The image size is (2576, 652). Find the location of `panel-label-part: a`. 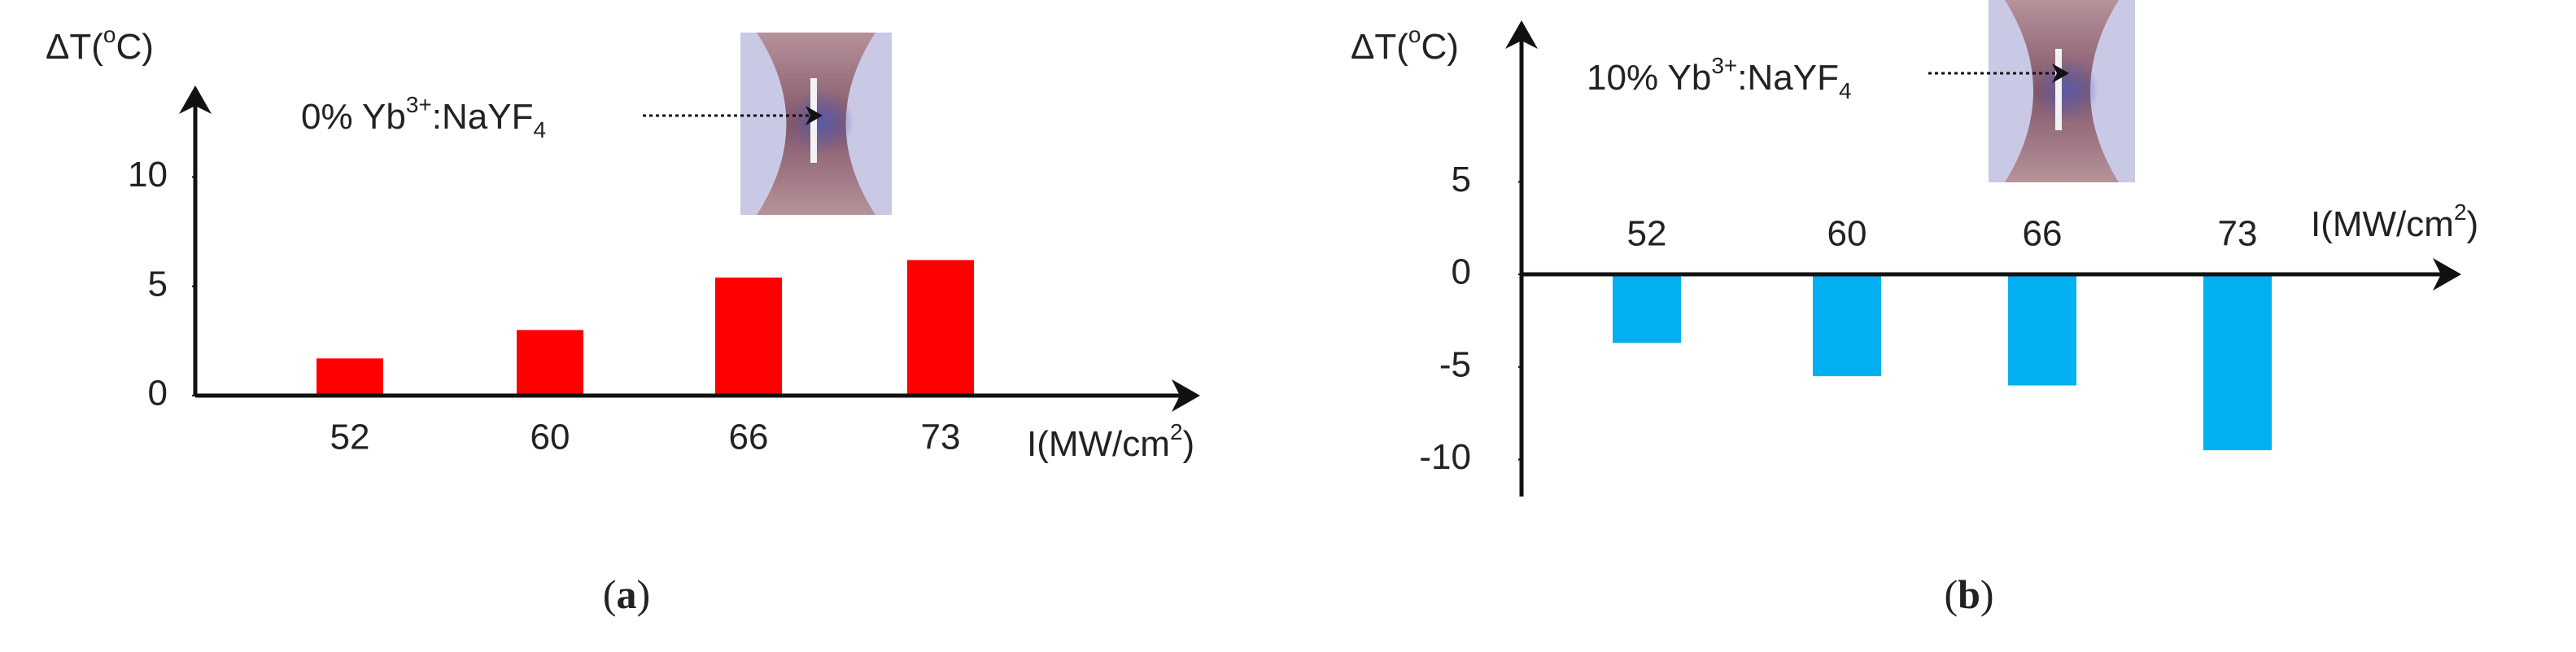

panel-label-part: a is located at coordinates (627, 594).